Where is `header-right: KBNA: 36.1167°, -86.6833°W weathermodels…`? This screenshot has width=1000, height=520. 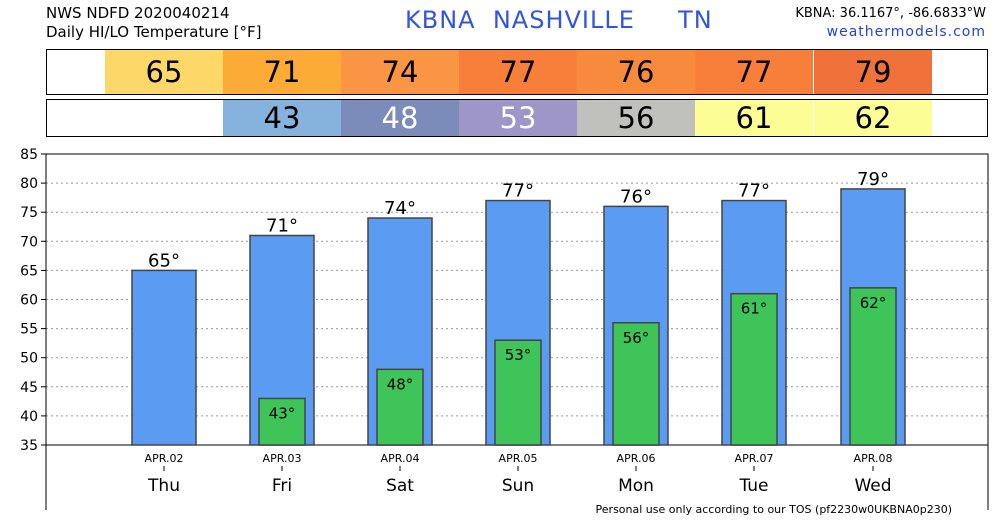 header-right: KBNA: 36.1167°, -86.6833°W weathermodels… is located at coordinates (890, 23).